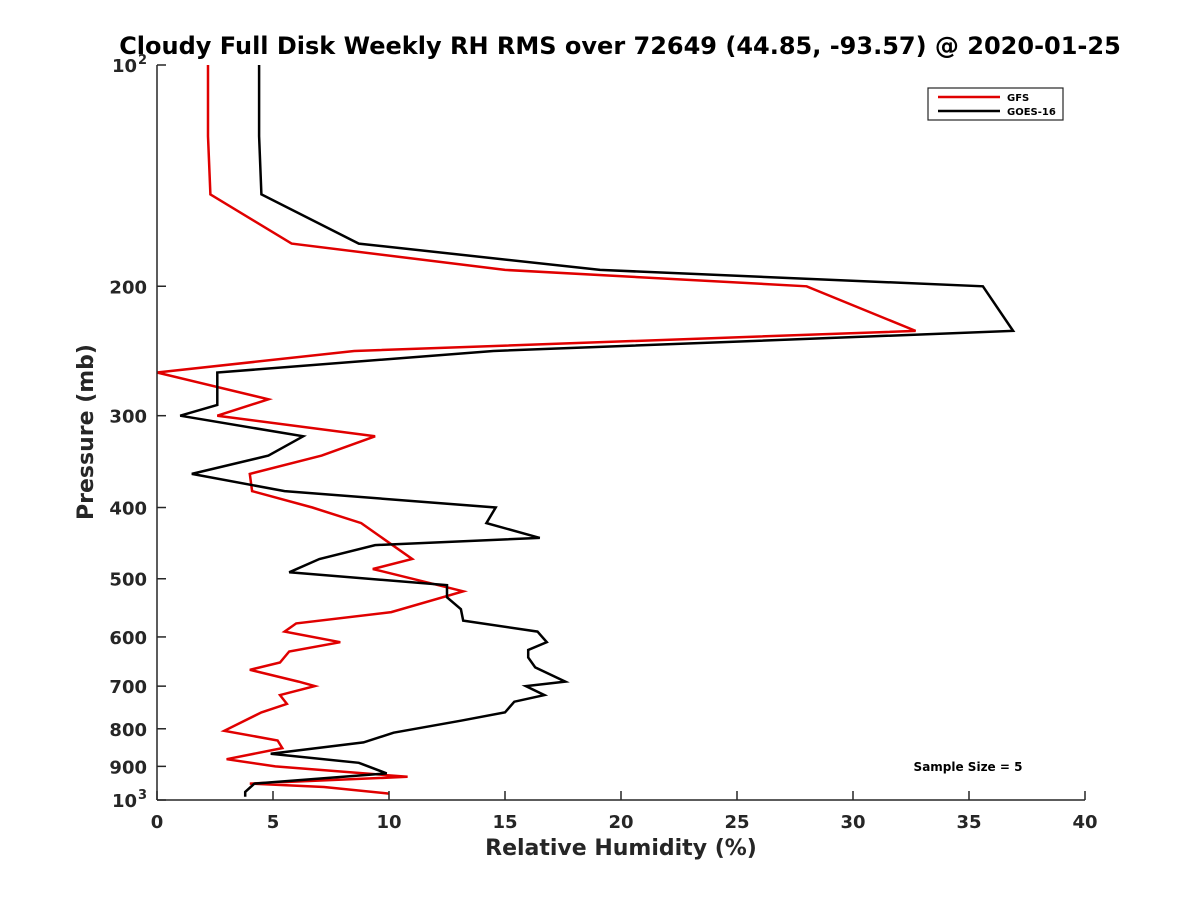  I want to click on y-tick-exponent: 2, so click(142, 60).